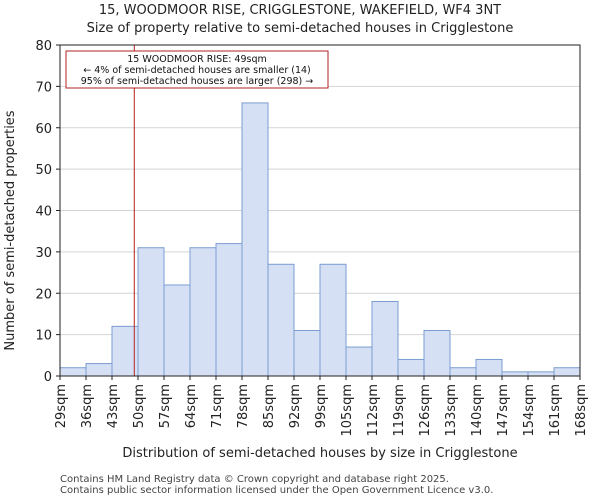 Image resolution: width=600 pixels, height=500 pixels. What do you see at coordinates (43, 212) in the screenshot?
I see `y-tick-label: 40` at bounding box center [43, 212].